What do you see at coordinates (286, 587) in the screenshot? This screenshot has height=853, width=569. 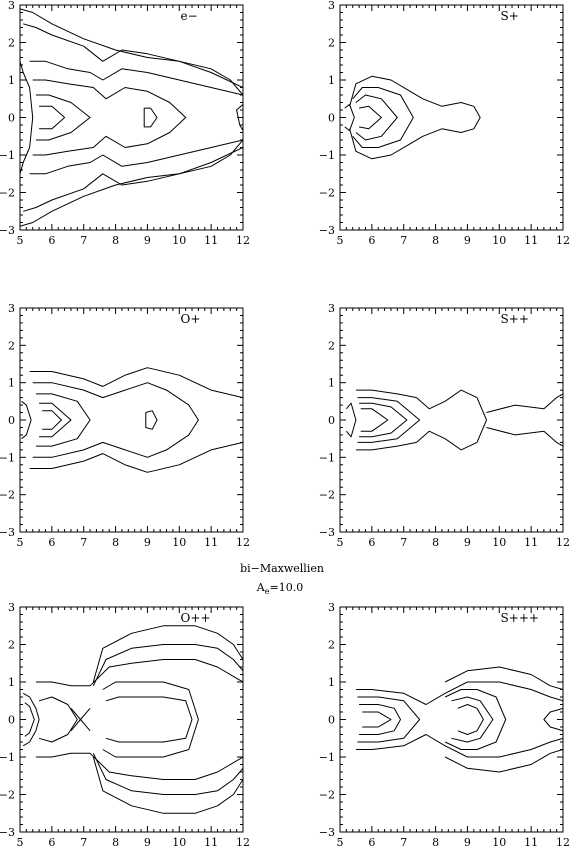 I see `caption-line-2-suffix: =10.0` at bounding box center [286, 587].